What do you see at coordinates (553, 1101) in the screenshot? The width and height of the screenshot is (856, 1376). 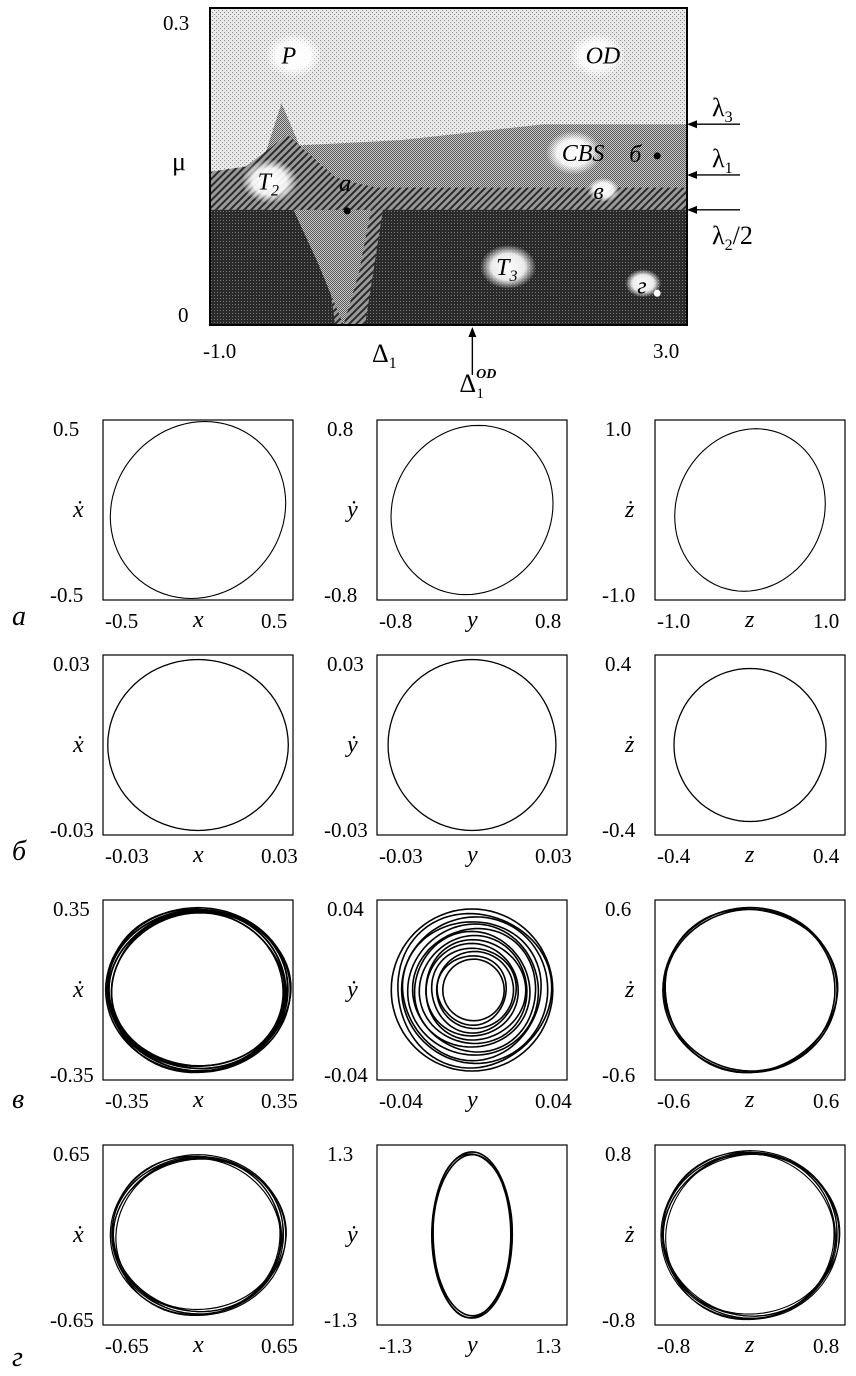 I see `xtick-right: 0.04` at bounding box center [553, 1101].